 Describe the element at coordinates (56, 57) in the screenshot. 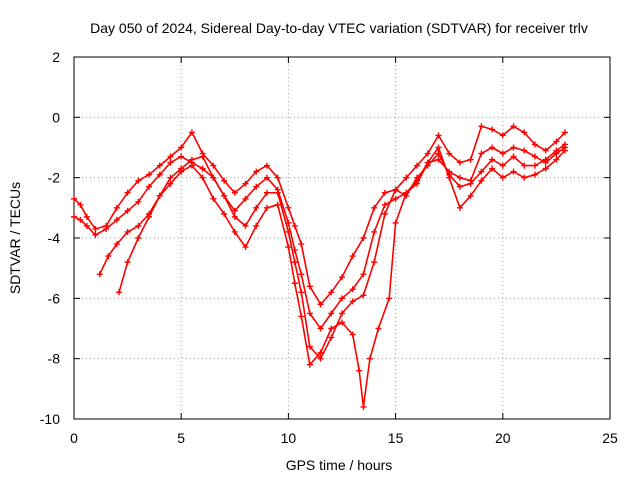

I see `y-tick-label: 2` at that location.